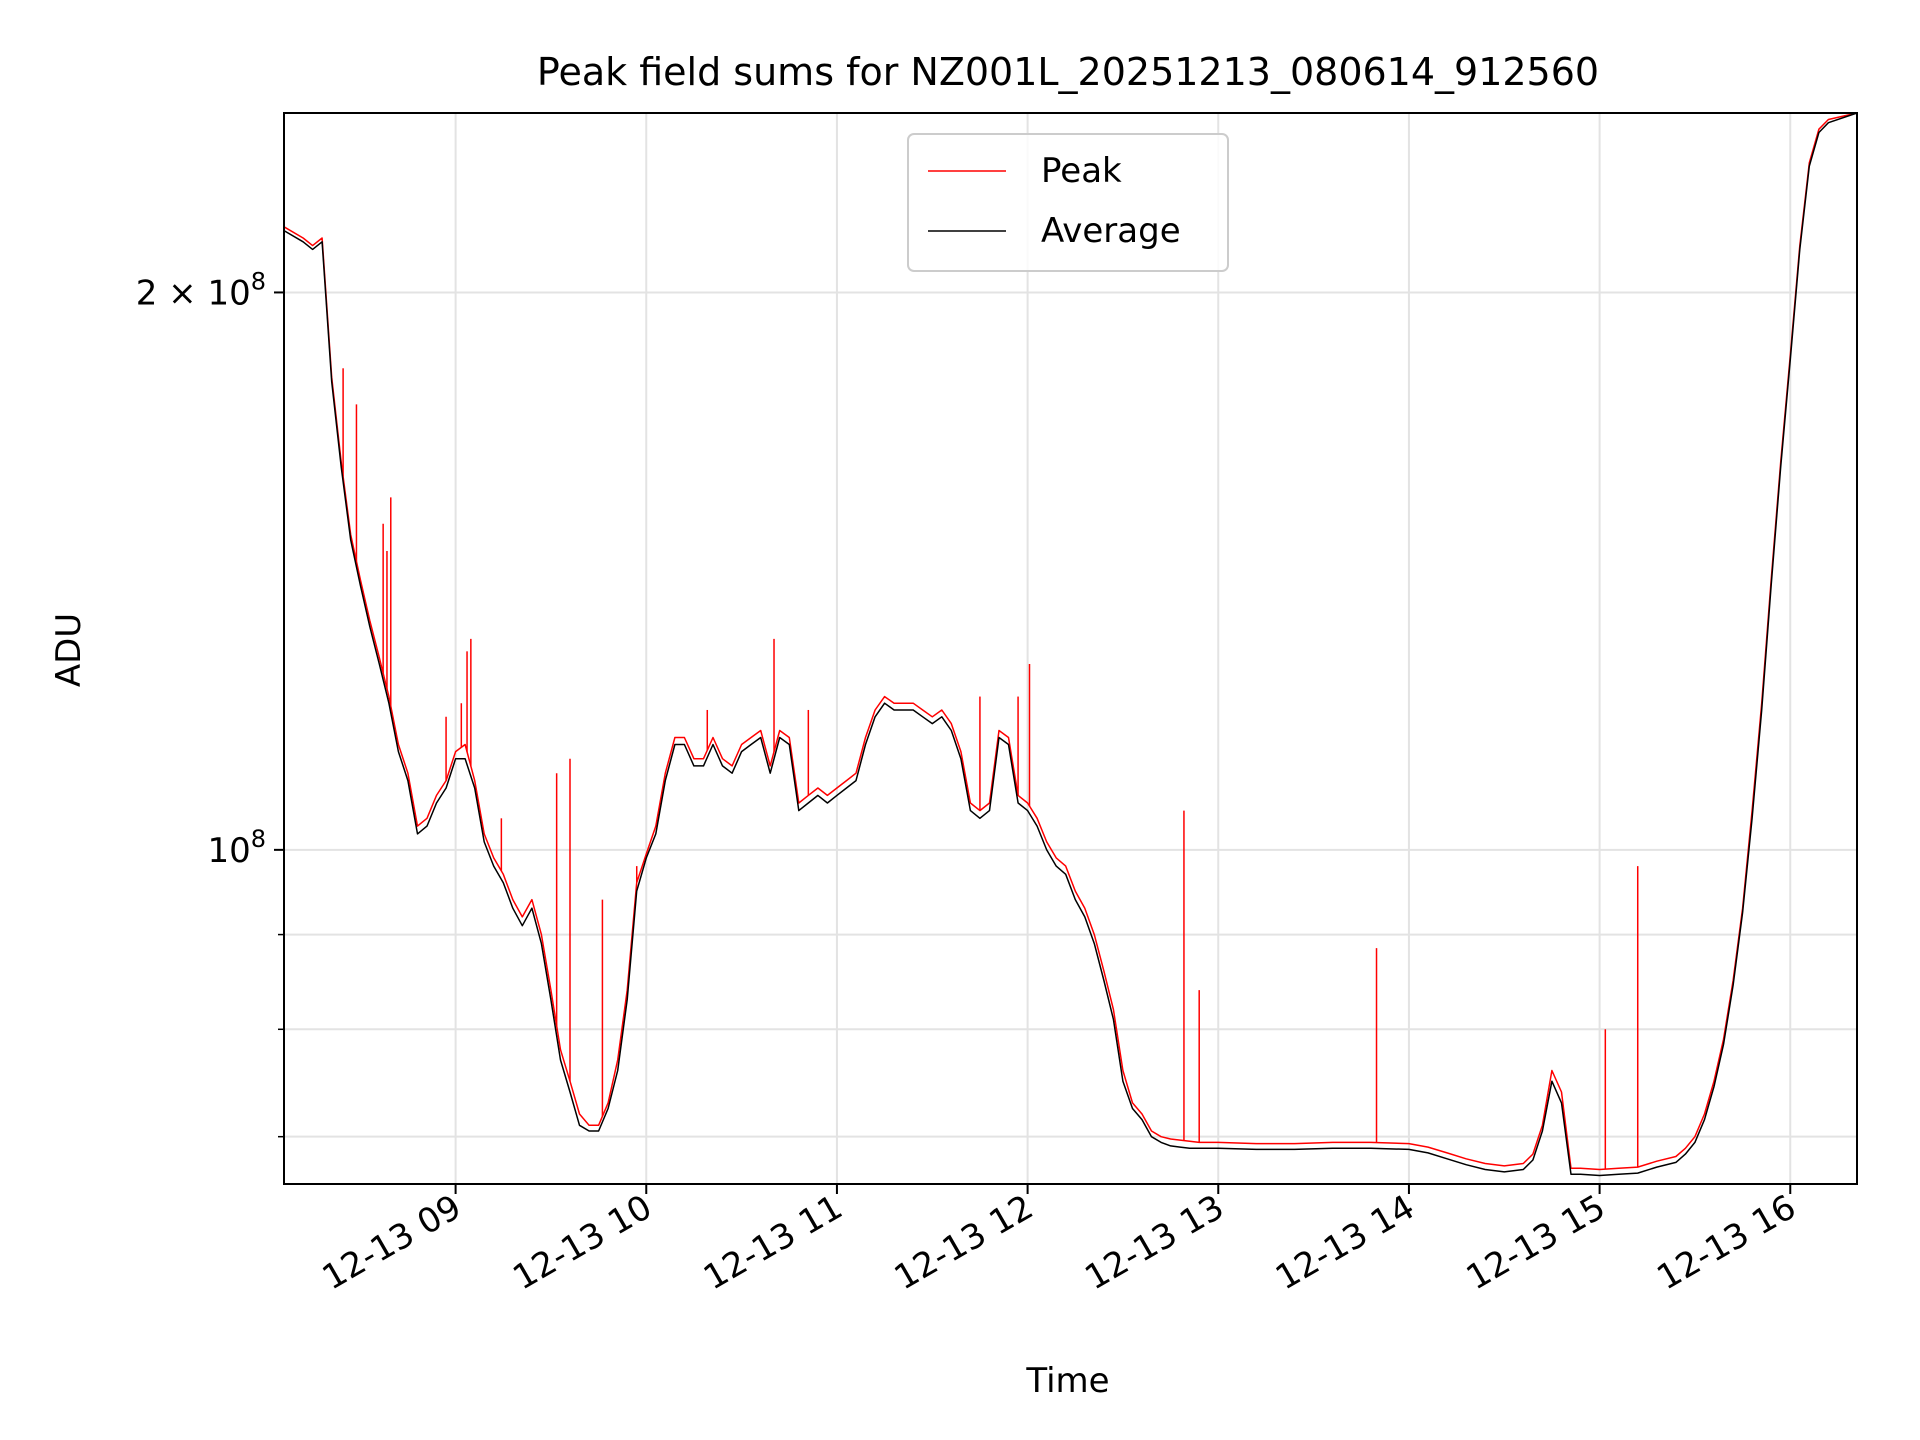  Describe the element at coordinates (1111, 231) in the screenshot. I see `legend-average-label: Average` at that location.